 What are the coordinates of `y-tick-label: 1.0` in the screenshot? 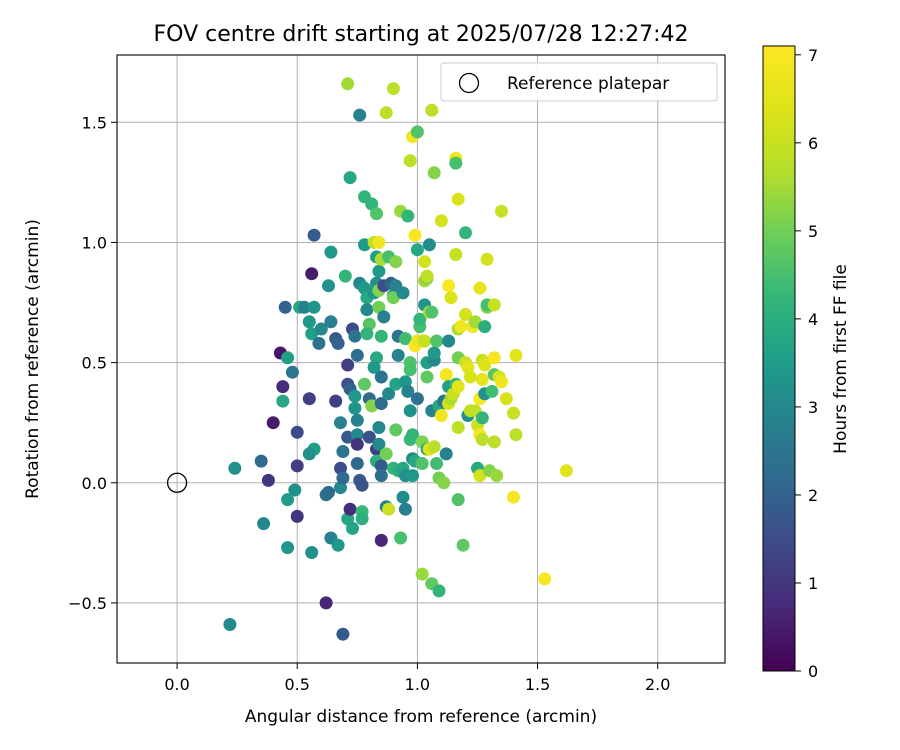 It's located at (94, 242).